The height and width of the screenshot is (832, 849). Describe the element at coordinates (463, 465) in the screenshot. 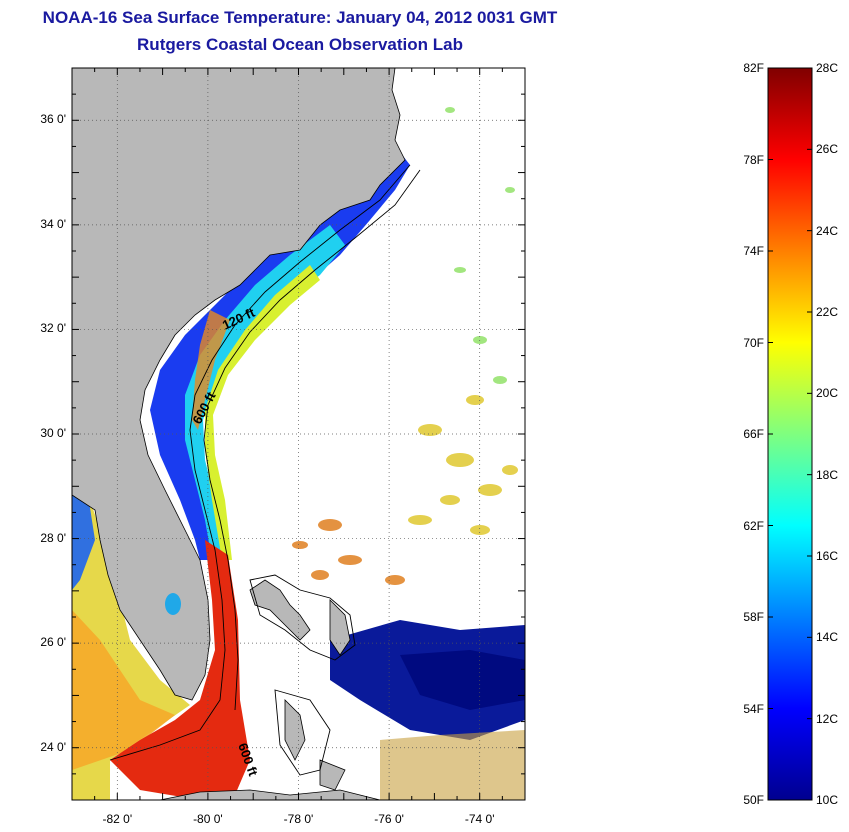

I see `offshore-patches` at that location.